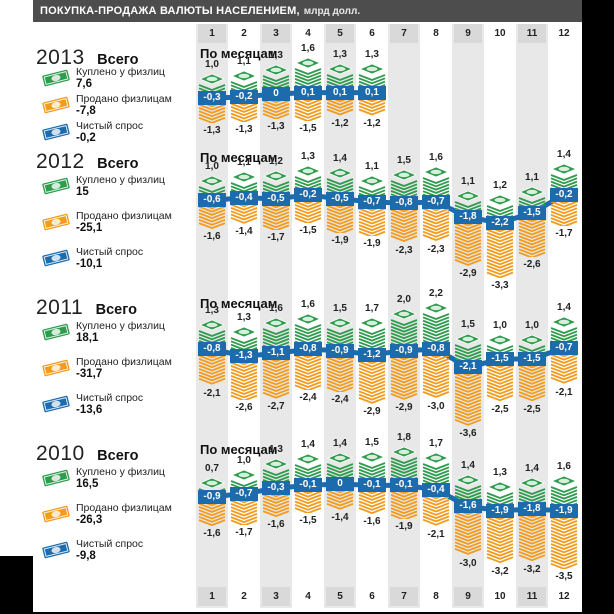 This screenshot has height=614, width=614. Describe the element at coordinates (500, 596) in the screenshot. I see `month-number: 10` at that location.